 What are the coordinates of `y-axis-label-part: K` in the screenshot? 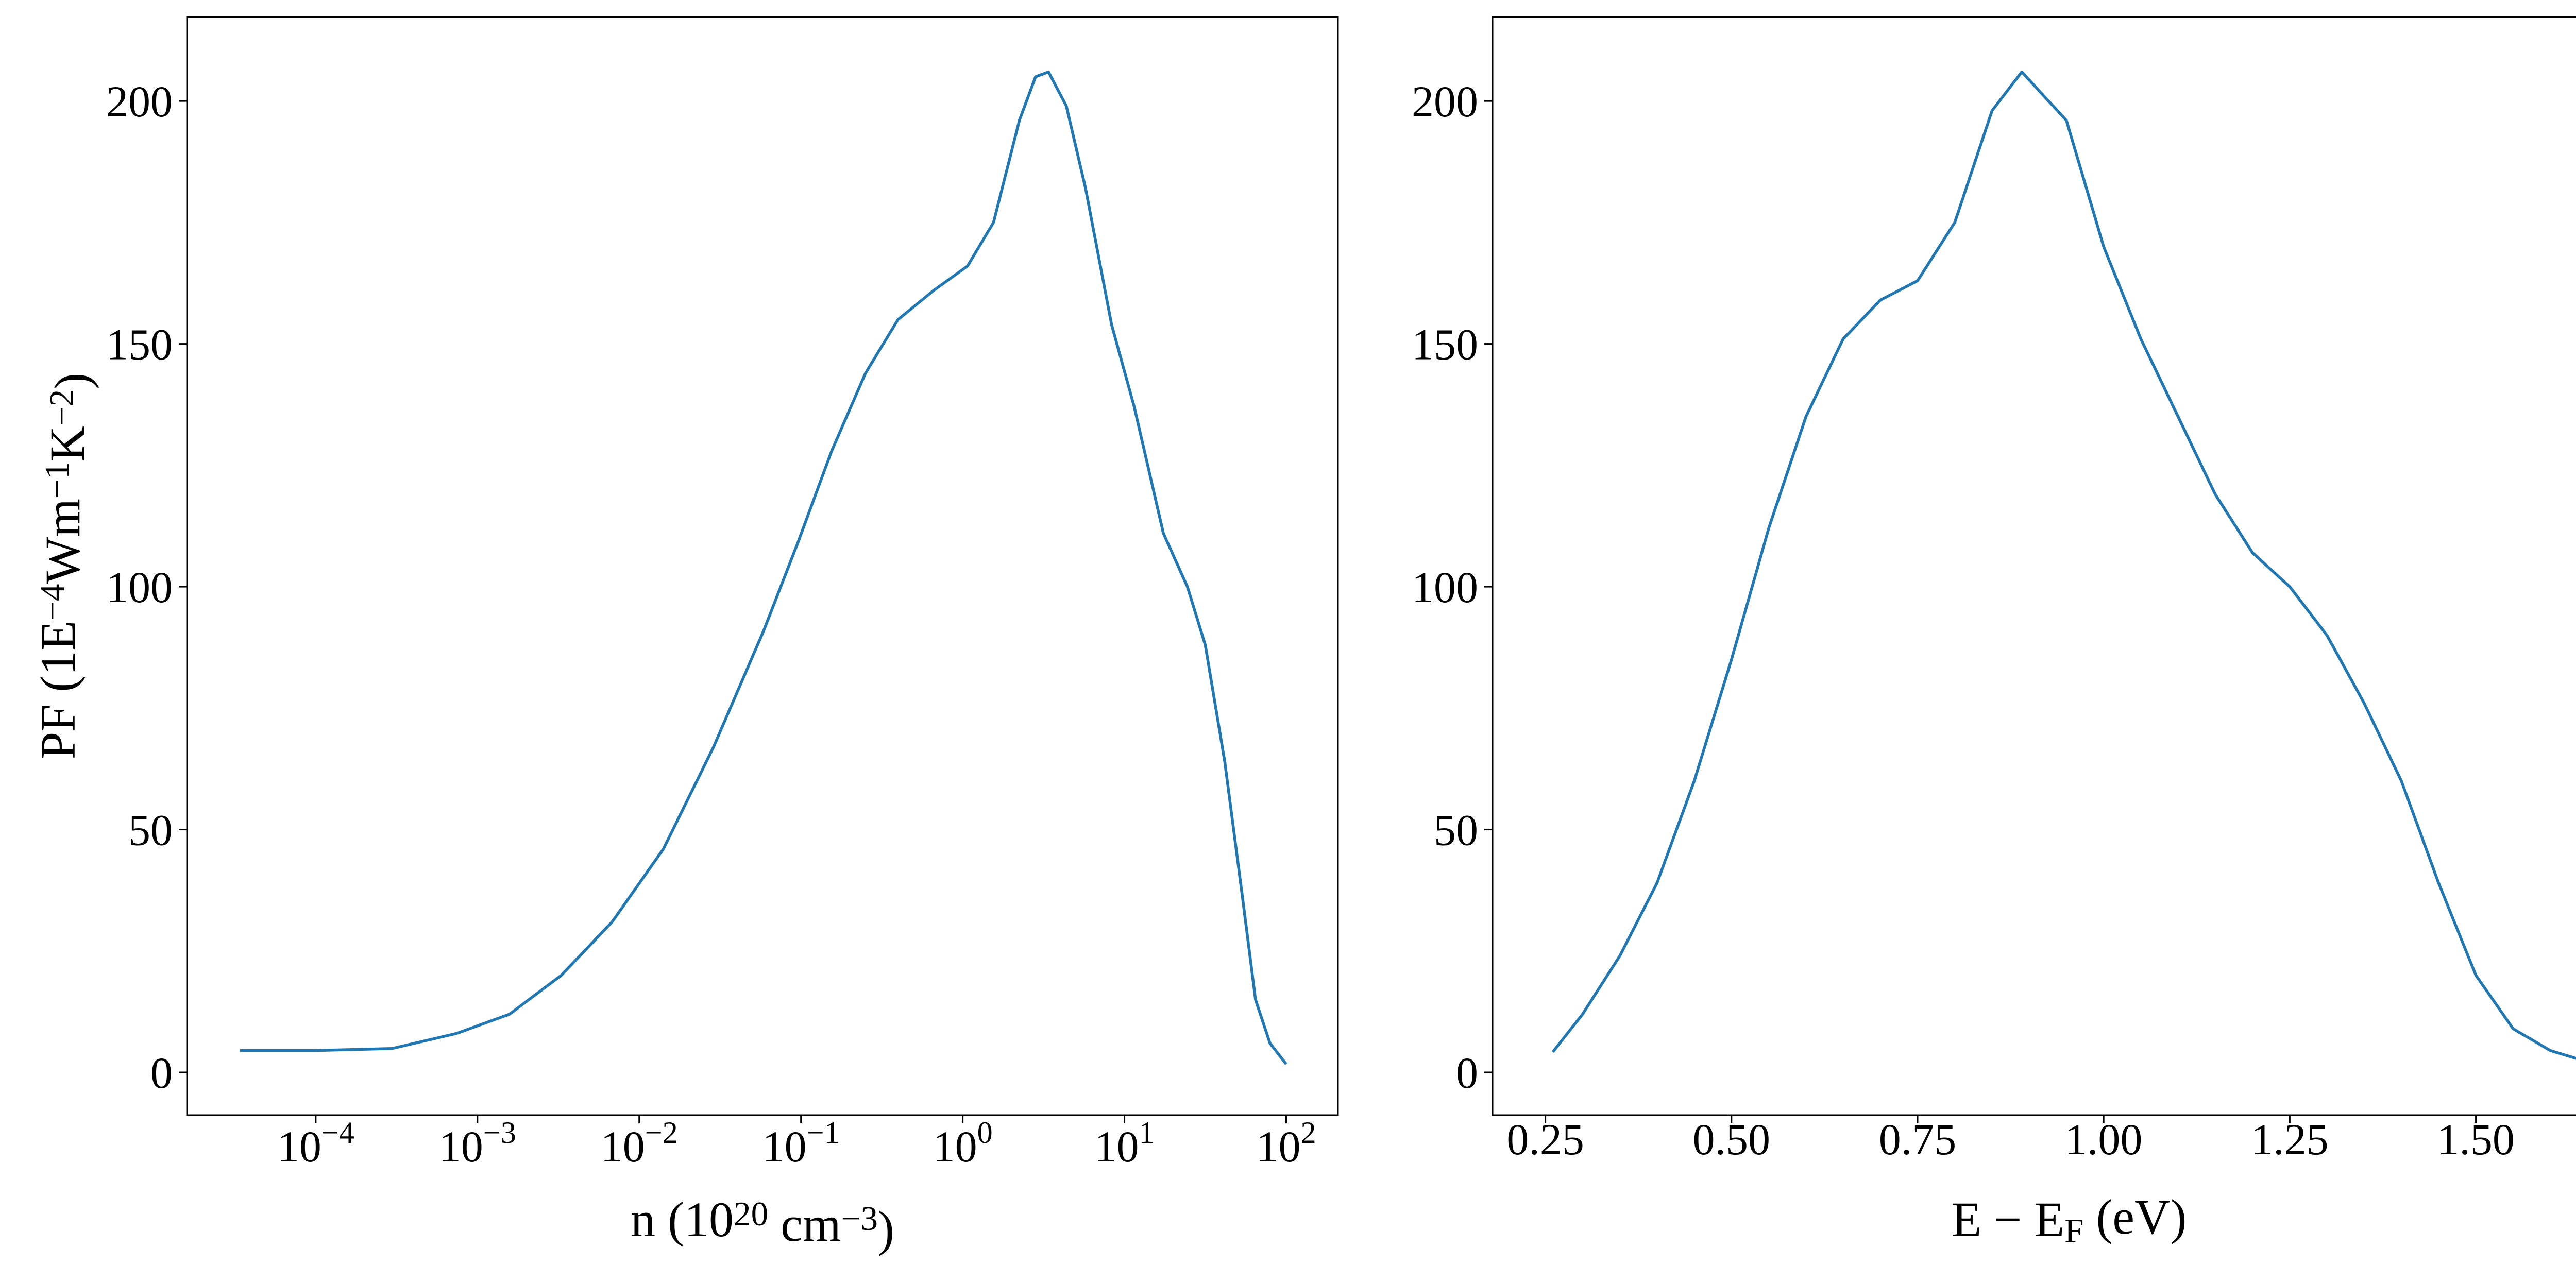 It's located at (67, 443).